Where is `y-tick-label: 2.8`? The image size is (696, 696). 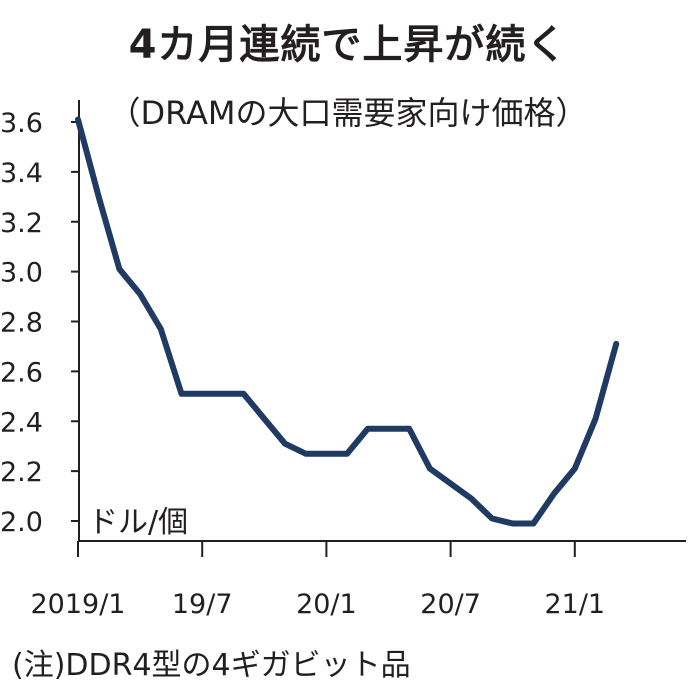 y-tick-label: 2.8 is located at coordinates (21, 323).